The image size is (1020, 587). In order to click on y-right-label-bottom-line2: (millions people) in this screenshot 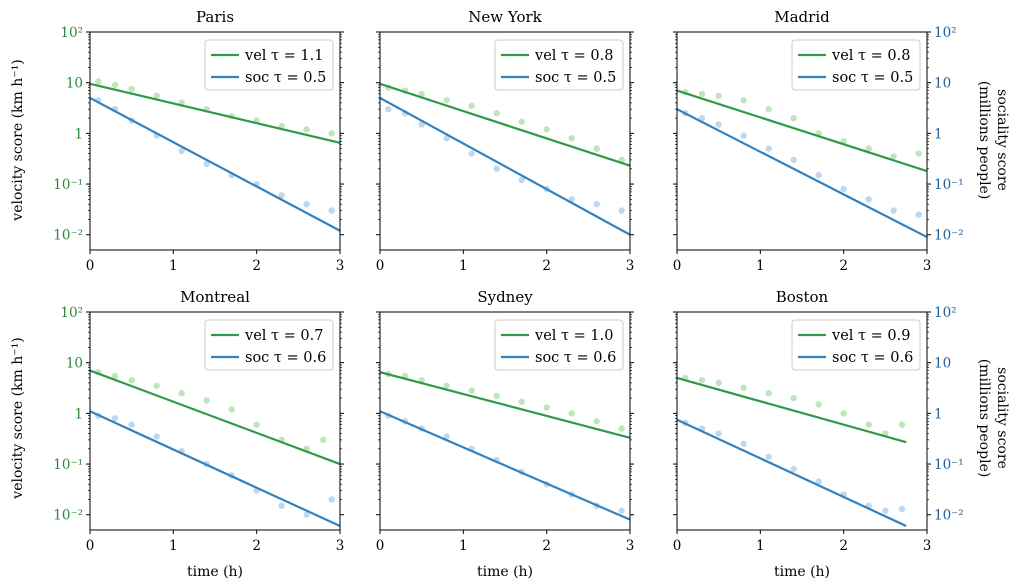, I will do `click(984, 418)`.